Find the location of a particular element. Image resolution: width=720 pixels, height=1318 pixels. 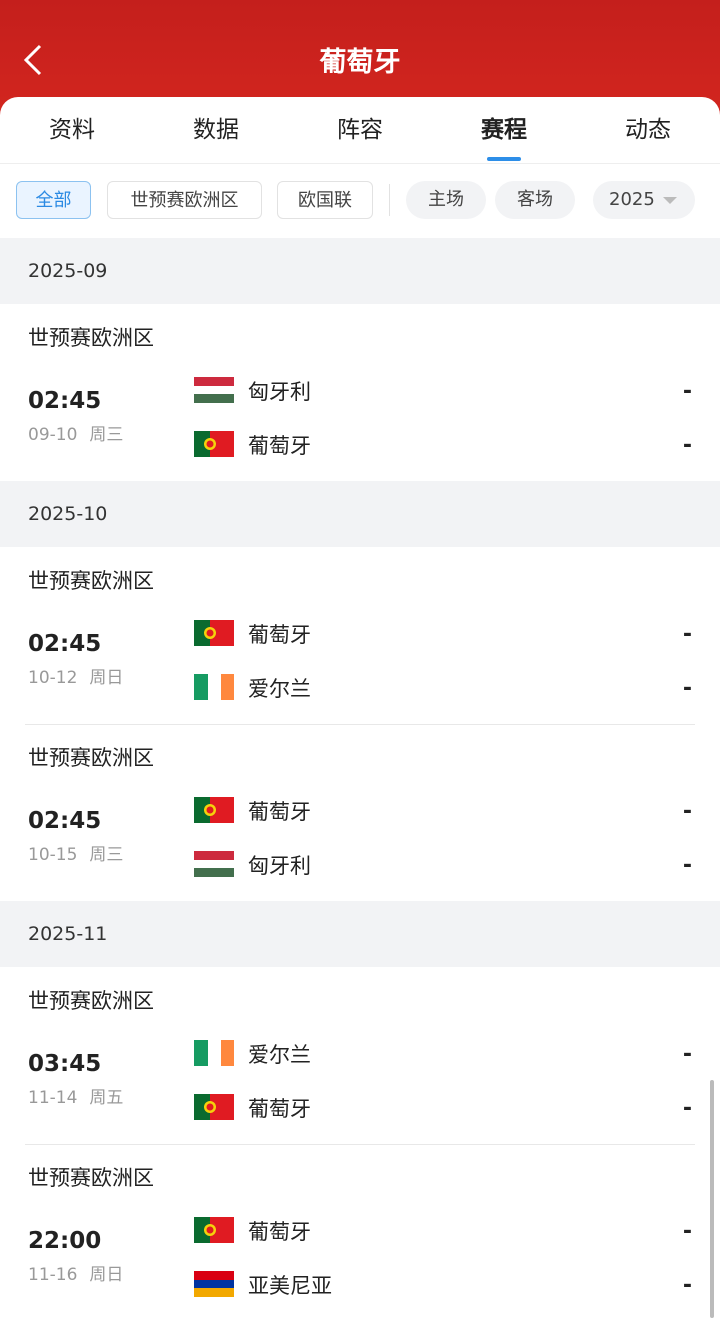

tab: 阵容 is located at coordinates (360, 130).